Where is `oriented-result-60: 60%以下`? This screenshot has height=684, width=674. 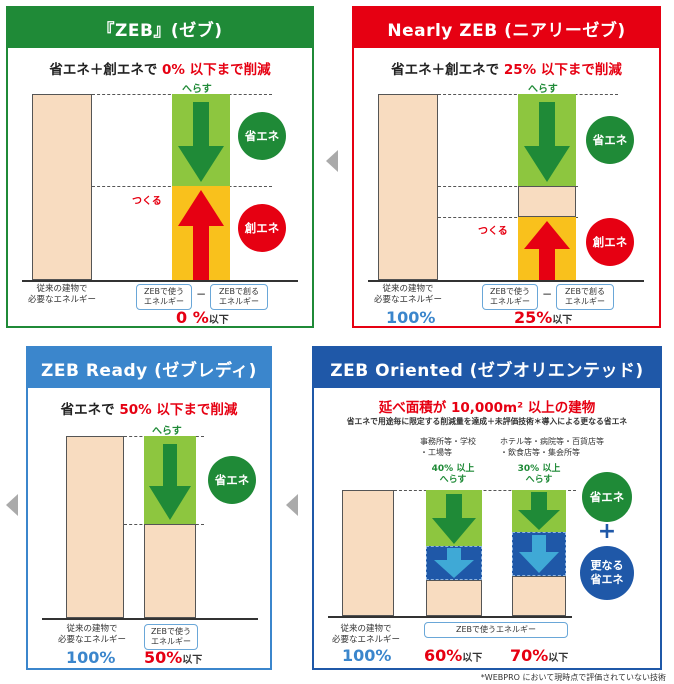
oriented-result-60: 60%以下 is located at coordinates (453, 655).